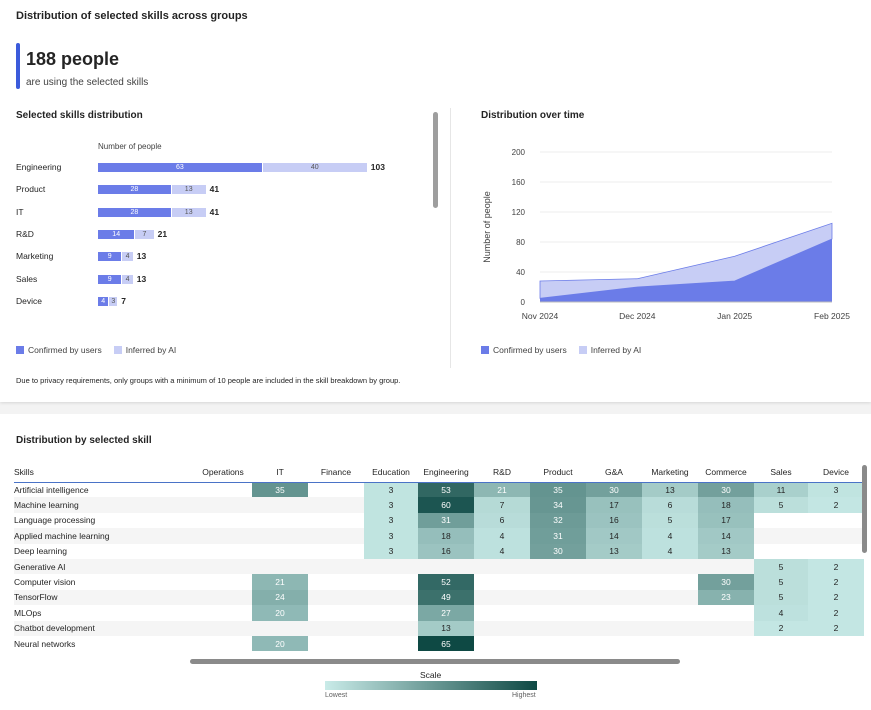 This screenshot has width=871, height=710. I want to click on heat-cell: 27, so click(446, 613).